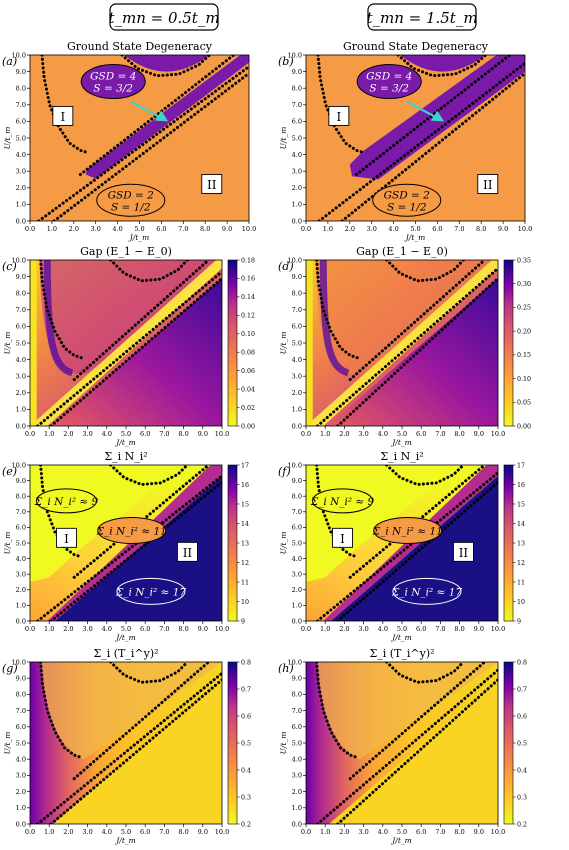 This screenshot has width=569, height=850. What do you see at coordinates (167, 117) in the screenshot?
I see `region-gsd4-band` at bounding box center [167, 117].